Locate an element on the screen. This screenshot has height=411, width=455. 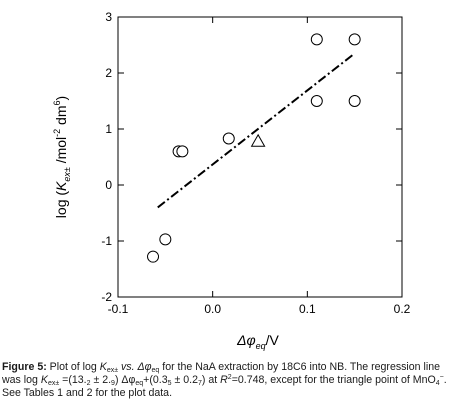
y-tick-label: 3 is located at coordinates (108, 17).